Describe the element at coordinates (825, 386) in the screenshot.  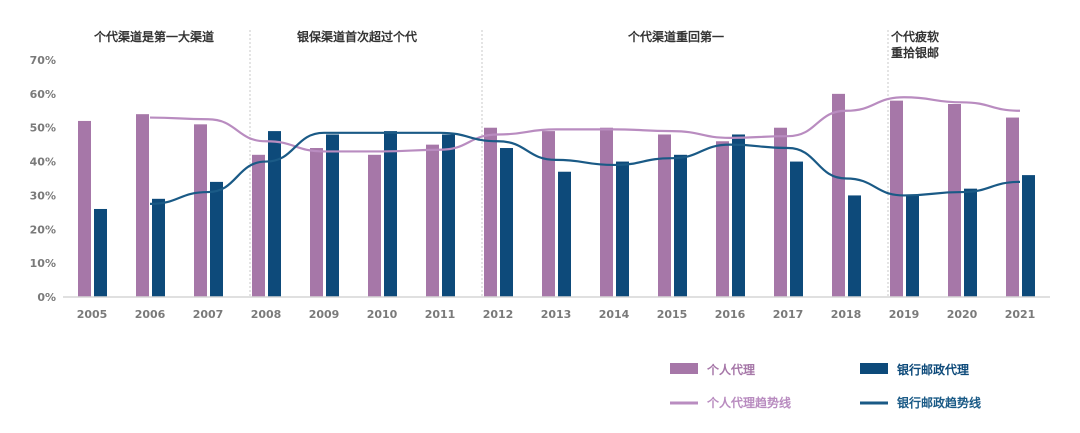
I see `legend: 个人代理 银行邮政代理 个人代理趋势线 银行邮政趋势线` at that location.